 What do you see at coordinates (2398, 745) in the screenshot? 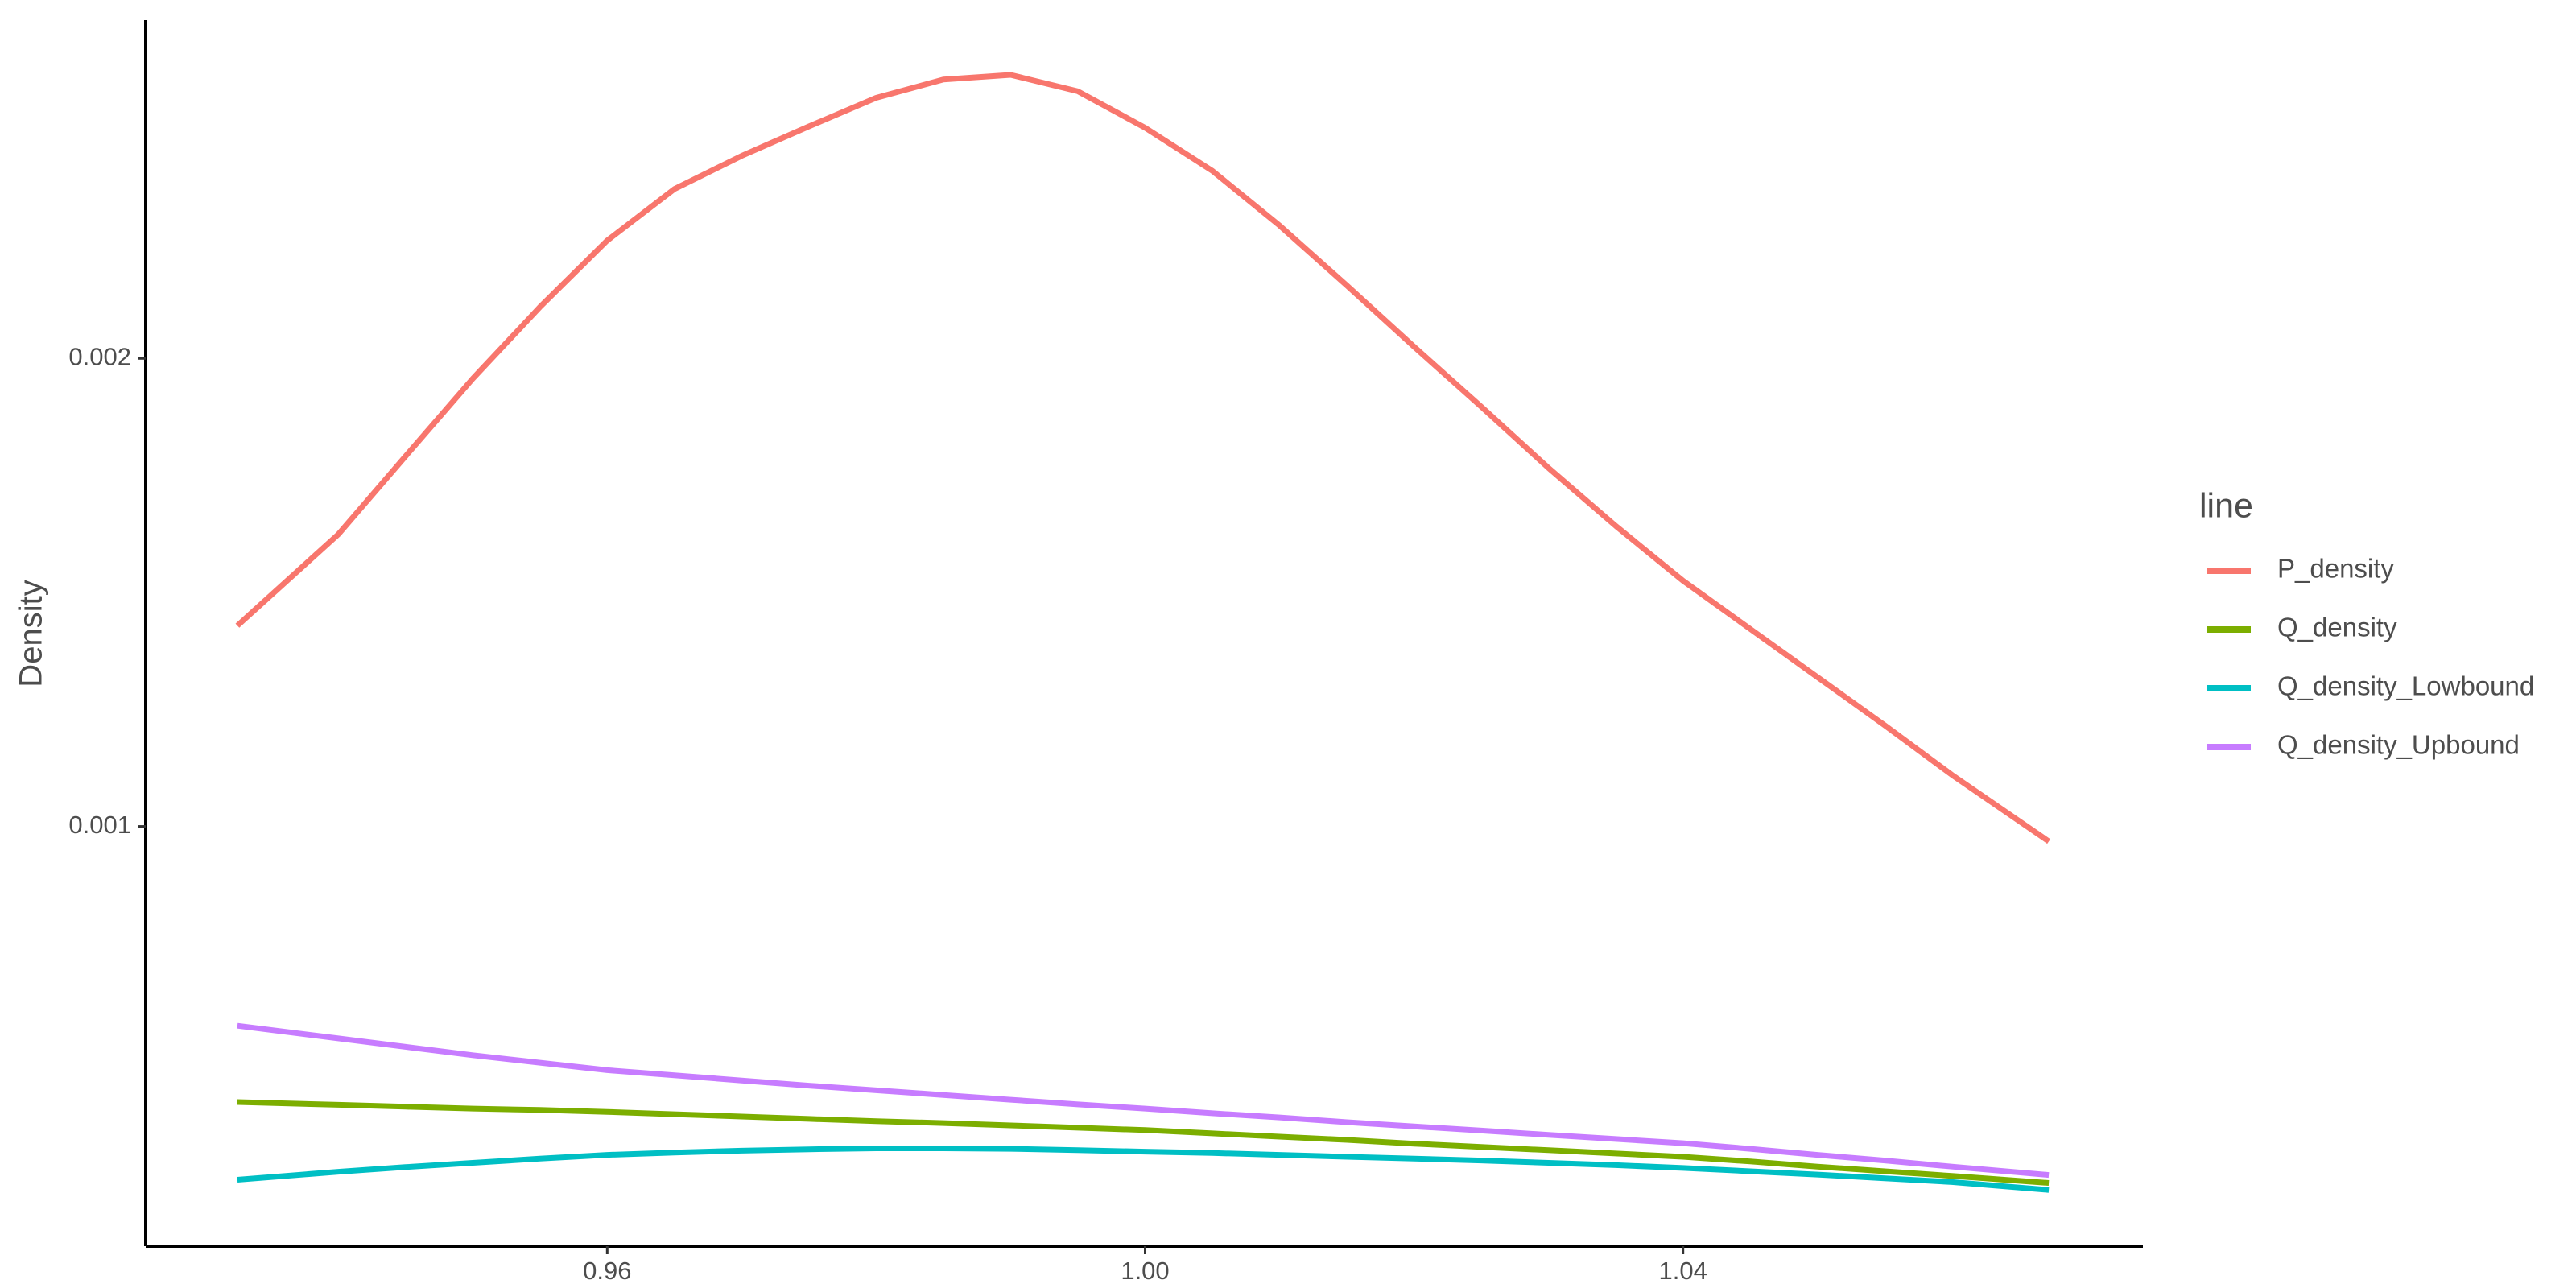
I see `legend-label: Q_density_Upbound` at bounding box center [2398, 745].